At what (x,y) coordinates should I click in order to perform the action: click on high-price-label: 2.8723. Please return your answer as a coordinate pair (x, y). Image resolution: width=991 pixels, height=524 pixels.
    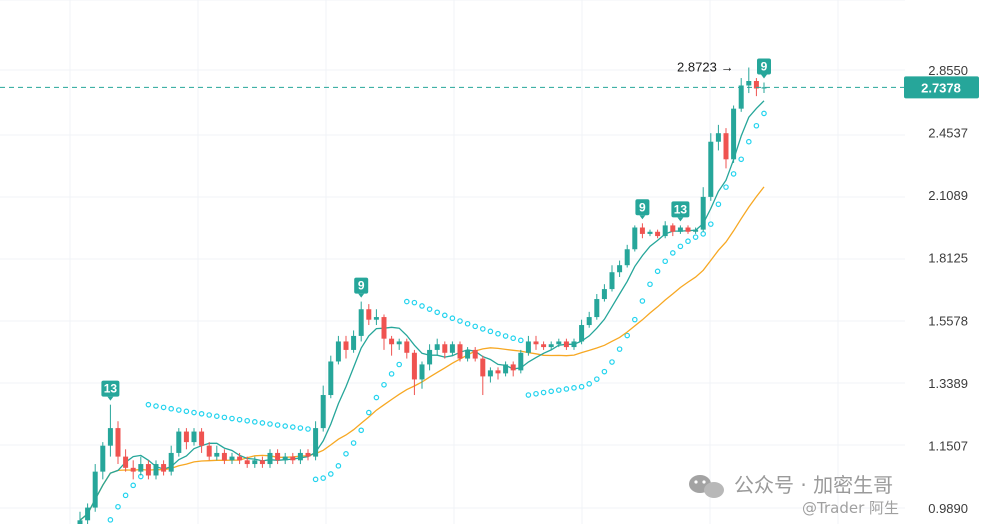
    Looking at the image, I should click on (697, 67).